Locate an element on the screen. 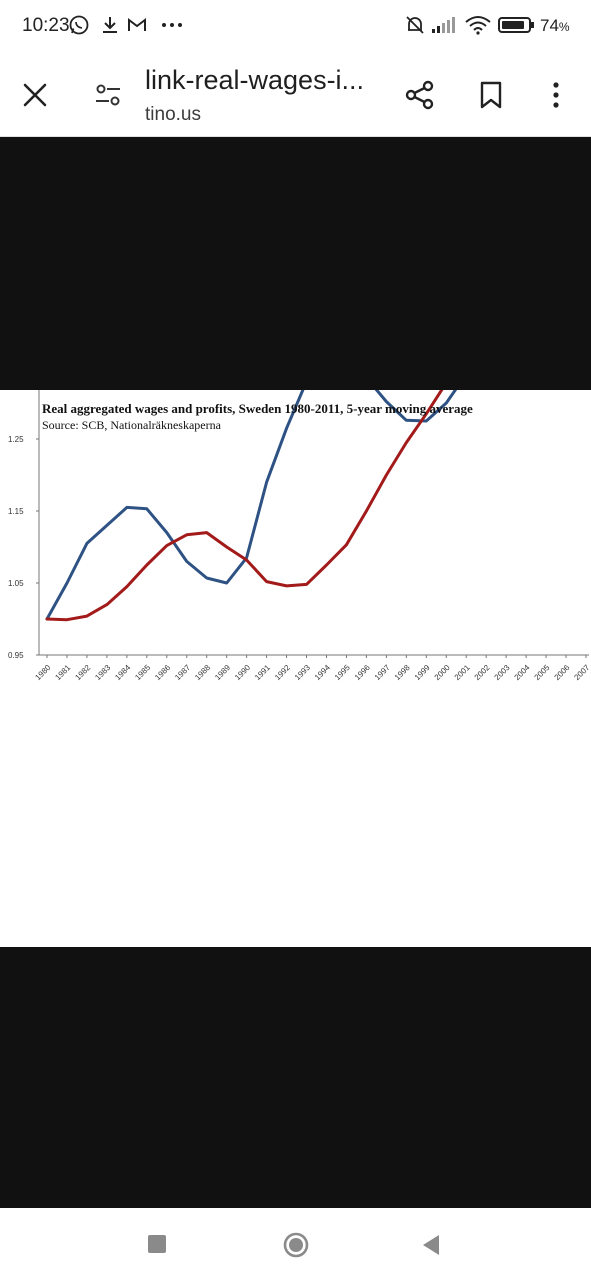  x-tick-label: 1996 is located at coordinates (362, 672).